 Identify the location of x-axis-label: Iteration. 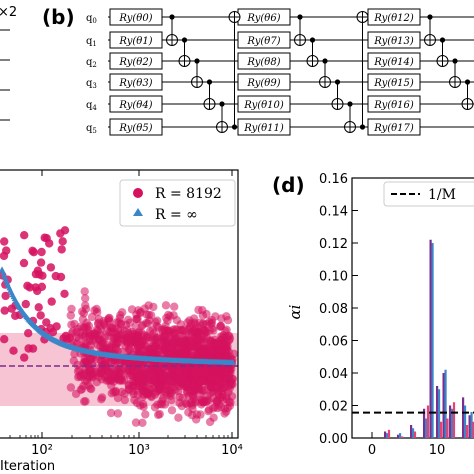
(27, 466).